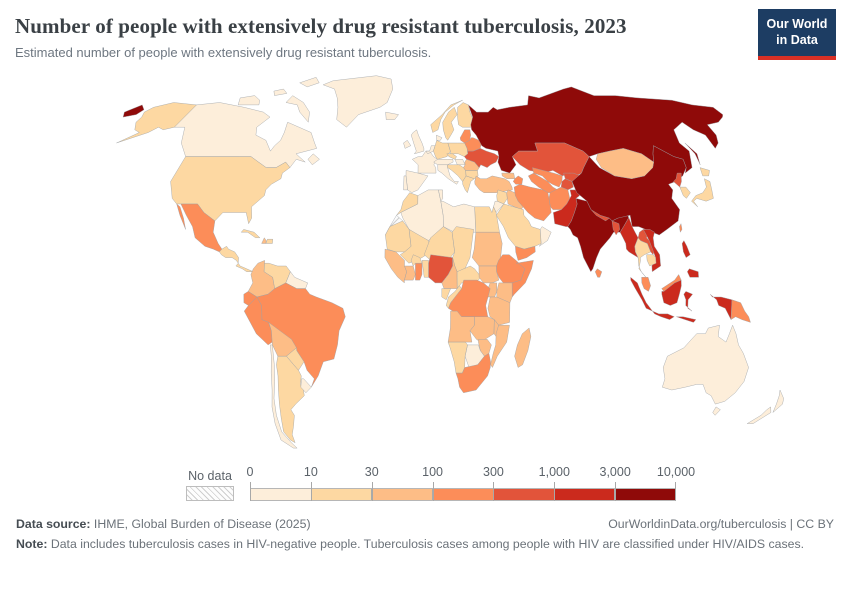  What do you see at coordinates (615, 228) in the screenshot?
I see `country-bangladesh` at bounding box center [615, 228].